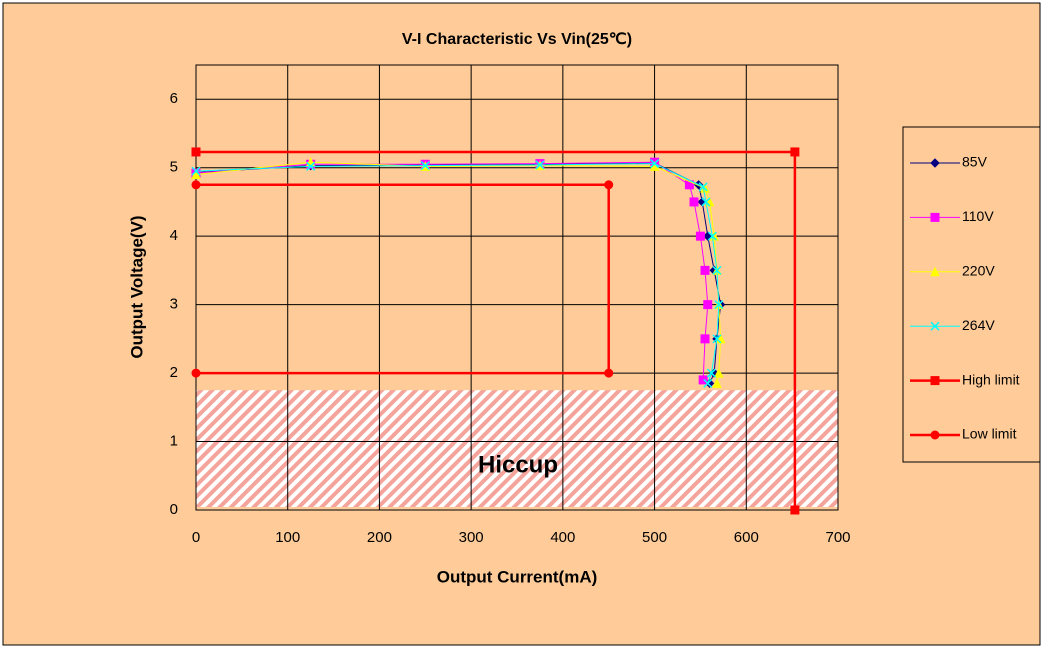 The width and height of the screenshot is (1043, 648). Describe the element at coordinates (971, 294) in the screenshot. I see `legend-box` at that location.